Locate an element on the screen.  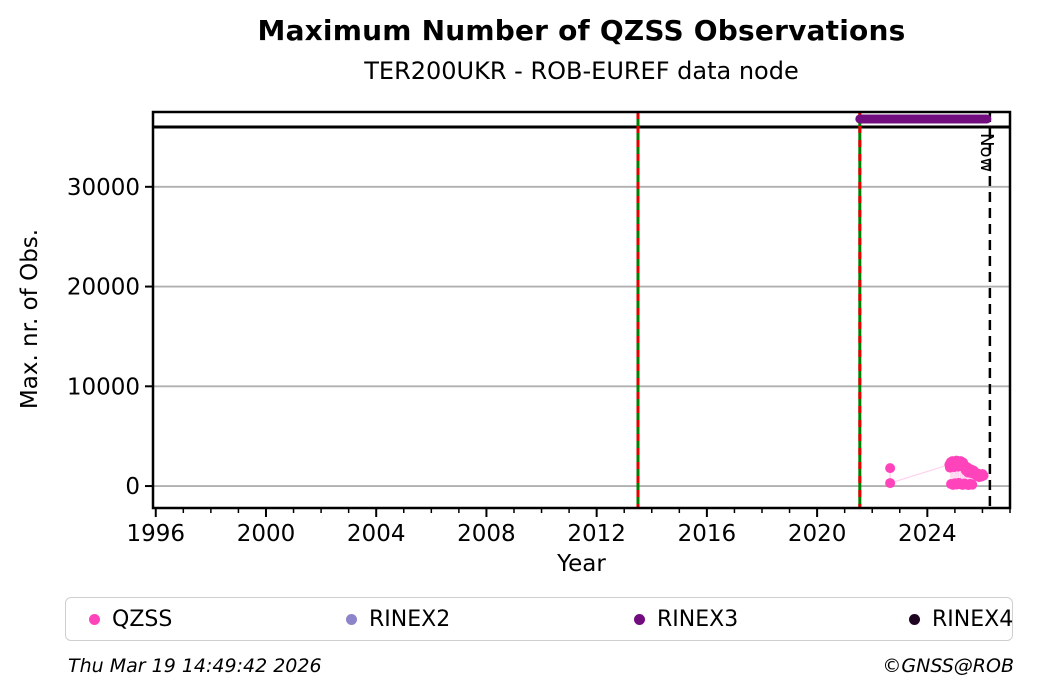
chart-subtitle: TER200UKR - ROB-EUREF data node is located at coordinates (581, 71).